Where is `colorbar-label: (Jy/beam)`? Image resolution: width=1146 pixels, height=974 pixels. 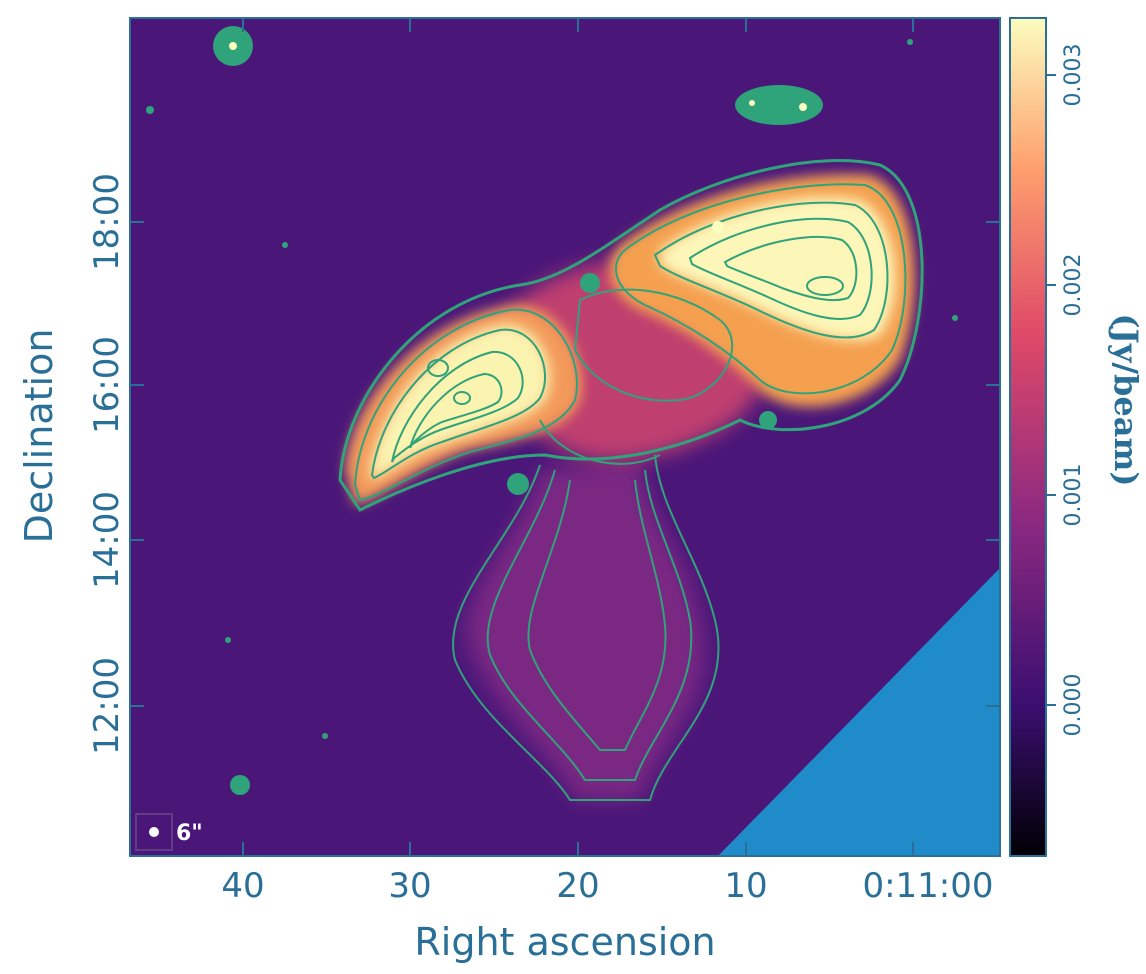
colorbar-label: (Jy/beam) is located at coordinates (1126, 399).